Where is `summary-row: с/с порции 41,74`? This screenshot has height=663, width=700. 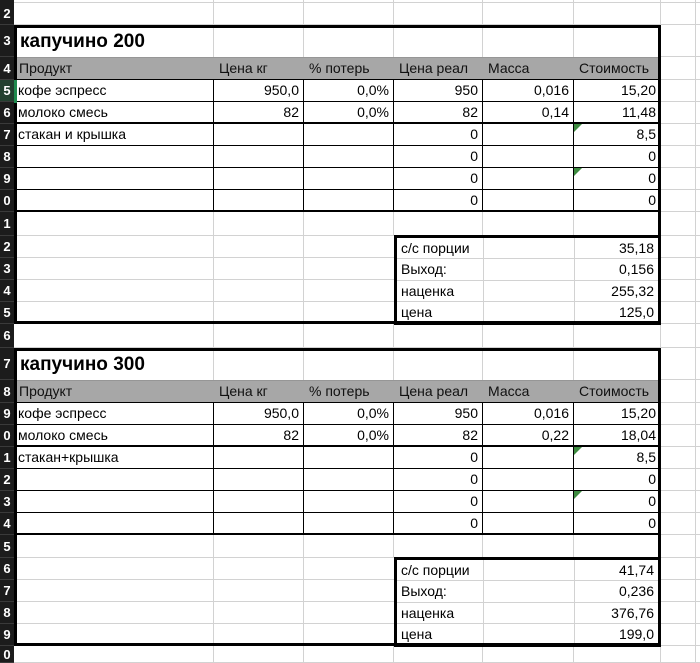
summary-row: с/с порции 41,74 is located at coordinates (527, 571).